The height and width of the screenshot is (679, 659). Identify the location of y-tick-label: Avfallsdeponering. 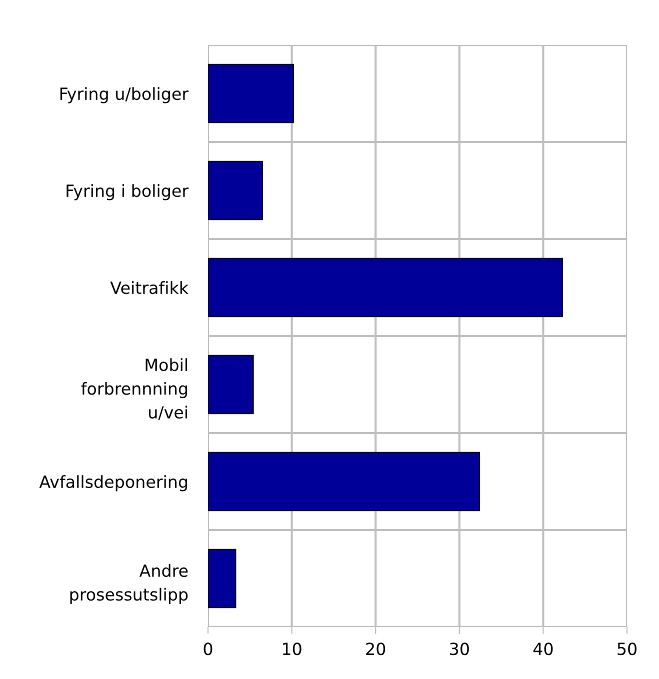
(113, 483).